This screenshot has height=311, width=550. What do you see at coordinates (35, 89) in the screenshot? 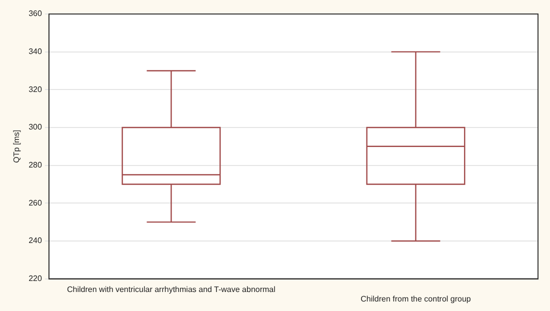
I see `y-tick-label: 320` at bounding box center [35, 89].